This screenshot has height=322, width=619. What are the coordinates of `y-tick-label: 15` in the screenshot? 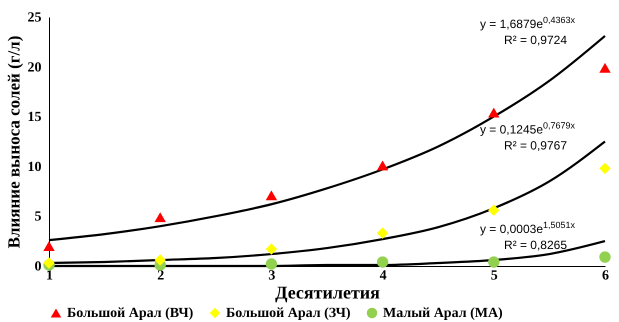 It's located at (35, 118).